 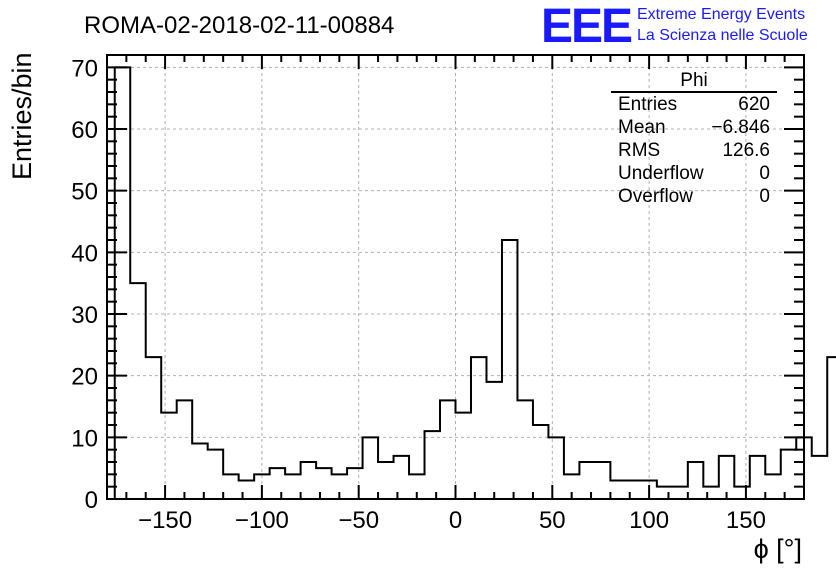 I want to click on stats-row-label: Underflow, so click(x=661, y=173).